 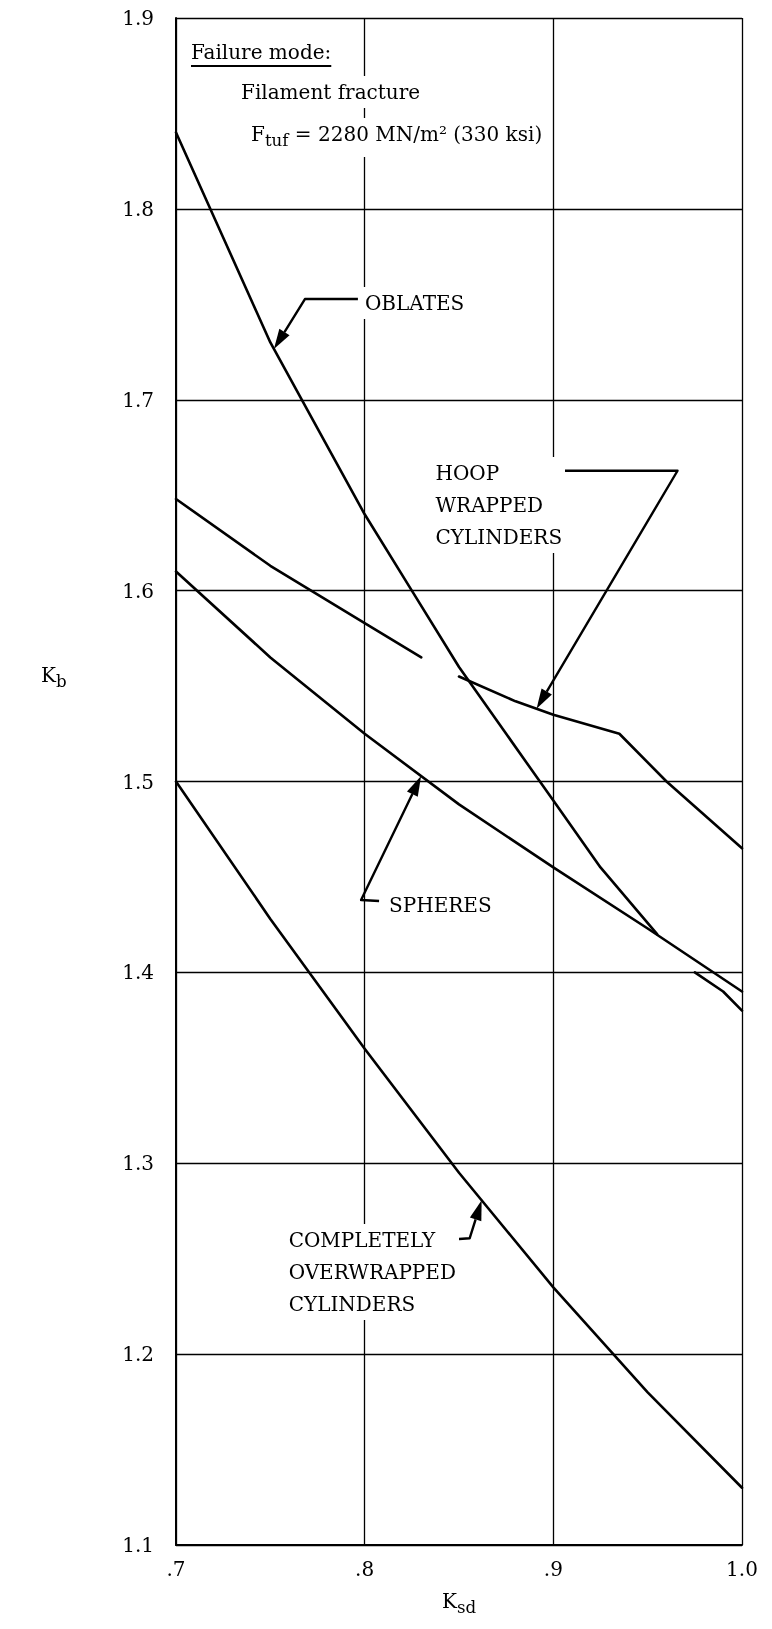 What do you see at coordinates (365, 1569) in the screenshot?
I see `x-tick-label: .8` at bounding box center [365, 1569].